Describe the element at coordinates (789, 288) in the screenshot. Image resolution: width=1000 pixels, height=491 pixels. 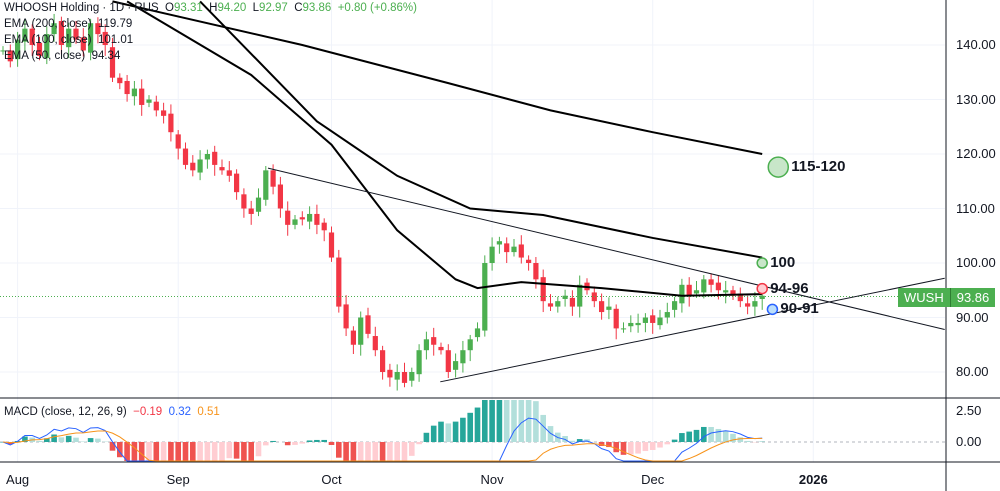
I see `annotation-label: 94-96` at that location.